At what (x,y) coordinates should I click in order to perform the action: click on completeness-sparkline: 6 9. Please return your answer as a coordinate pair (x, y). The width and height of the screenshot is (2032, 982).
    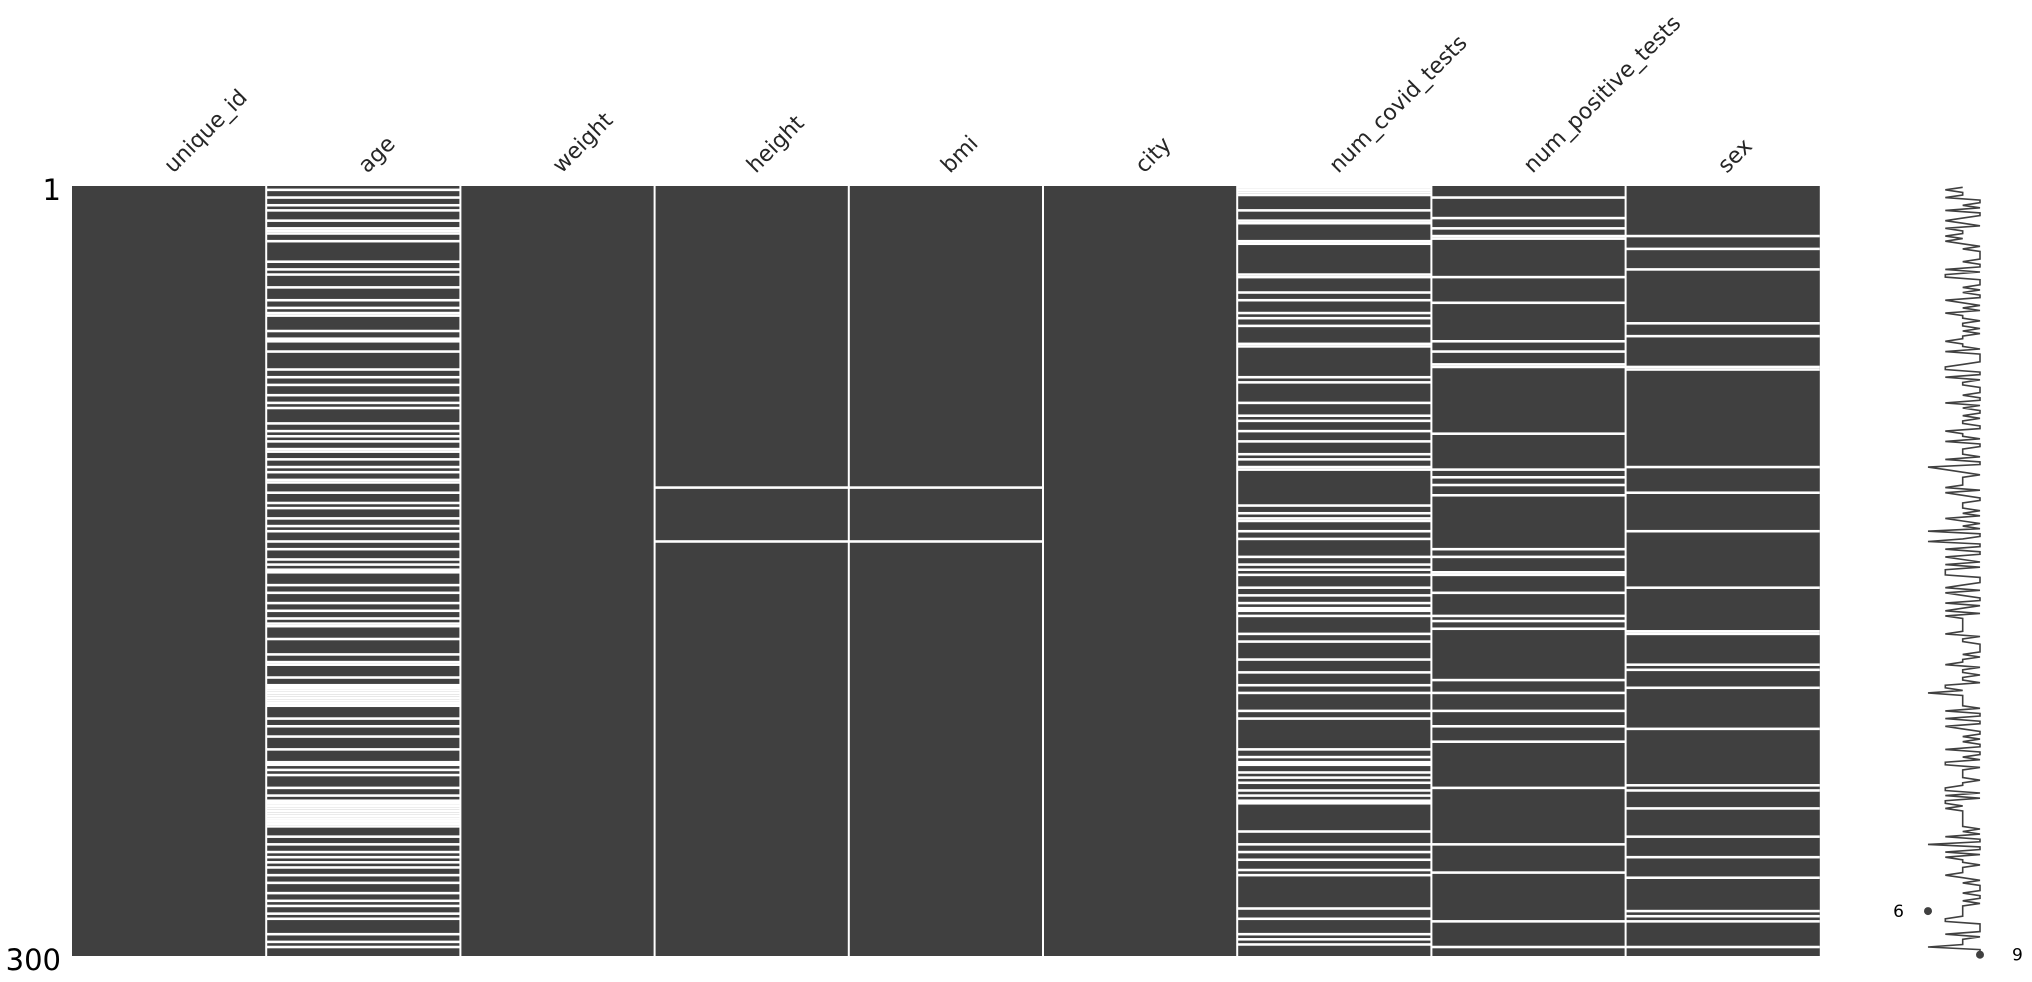
    Looking at the image, I should click on (1958, 576).